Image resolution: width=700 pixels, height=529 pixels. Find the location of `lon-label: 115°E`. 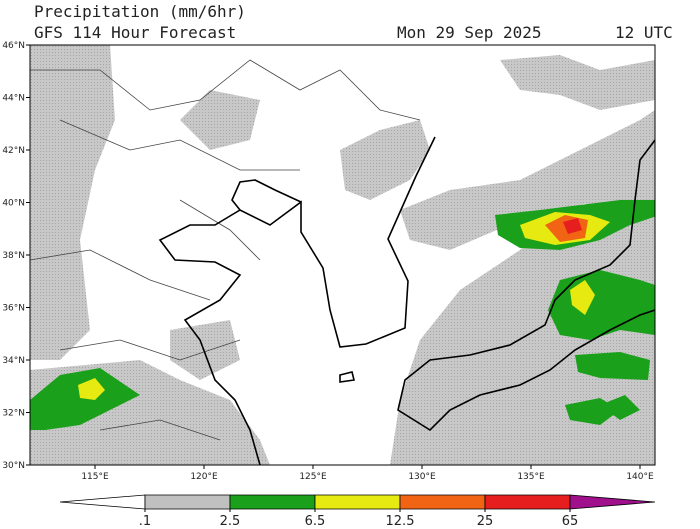

lon-label: 115°E is located at coordinates (95, 477).